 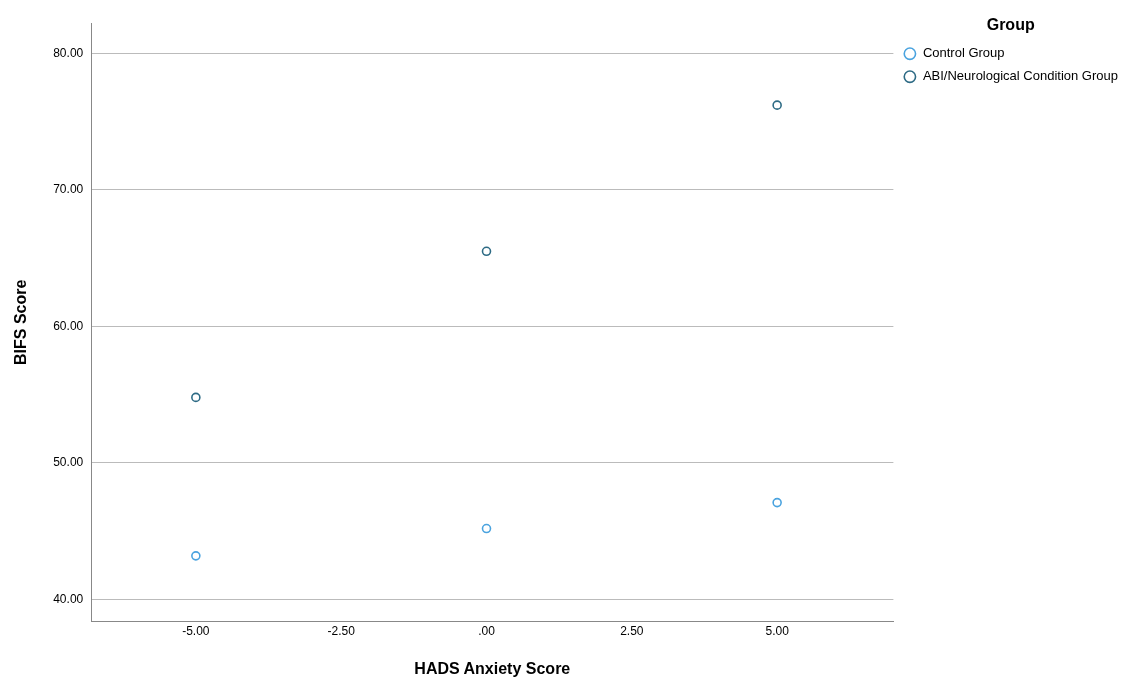 I want to click on y-axis-title: BIFS Score, so click(x=21, y=322).